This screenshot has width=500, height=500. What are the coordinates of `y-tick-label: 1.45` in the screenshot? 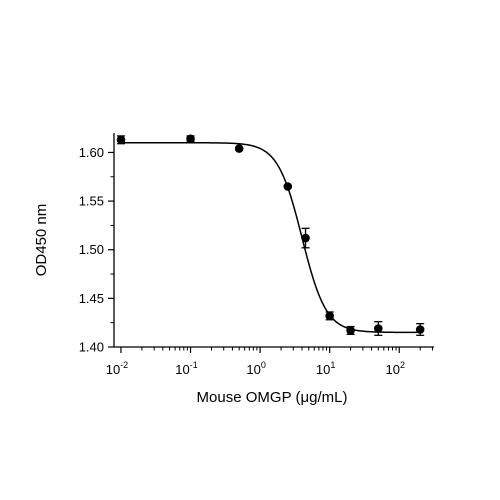 It's located at (91, 298).